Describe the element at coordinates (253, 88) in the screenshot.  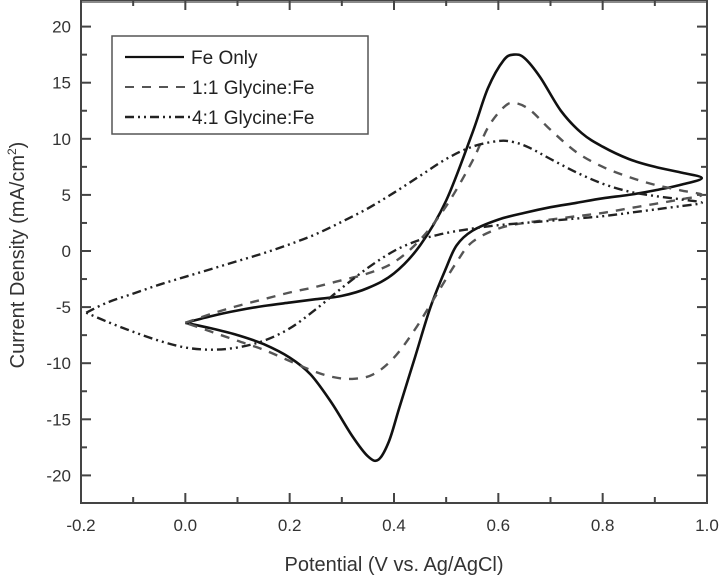
I see `legend-label-1-1-glycine: 1:1 Glycine:Fe` at that location.